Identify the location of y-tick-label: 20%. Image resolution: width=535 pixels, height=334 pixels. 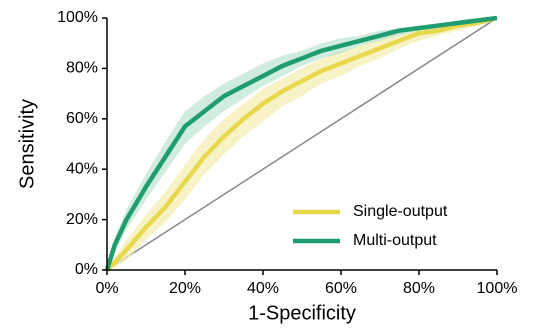
(82, 219).